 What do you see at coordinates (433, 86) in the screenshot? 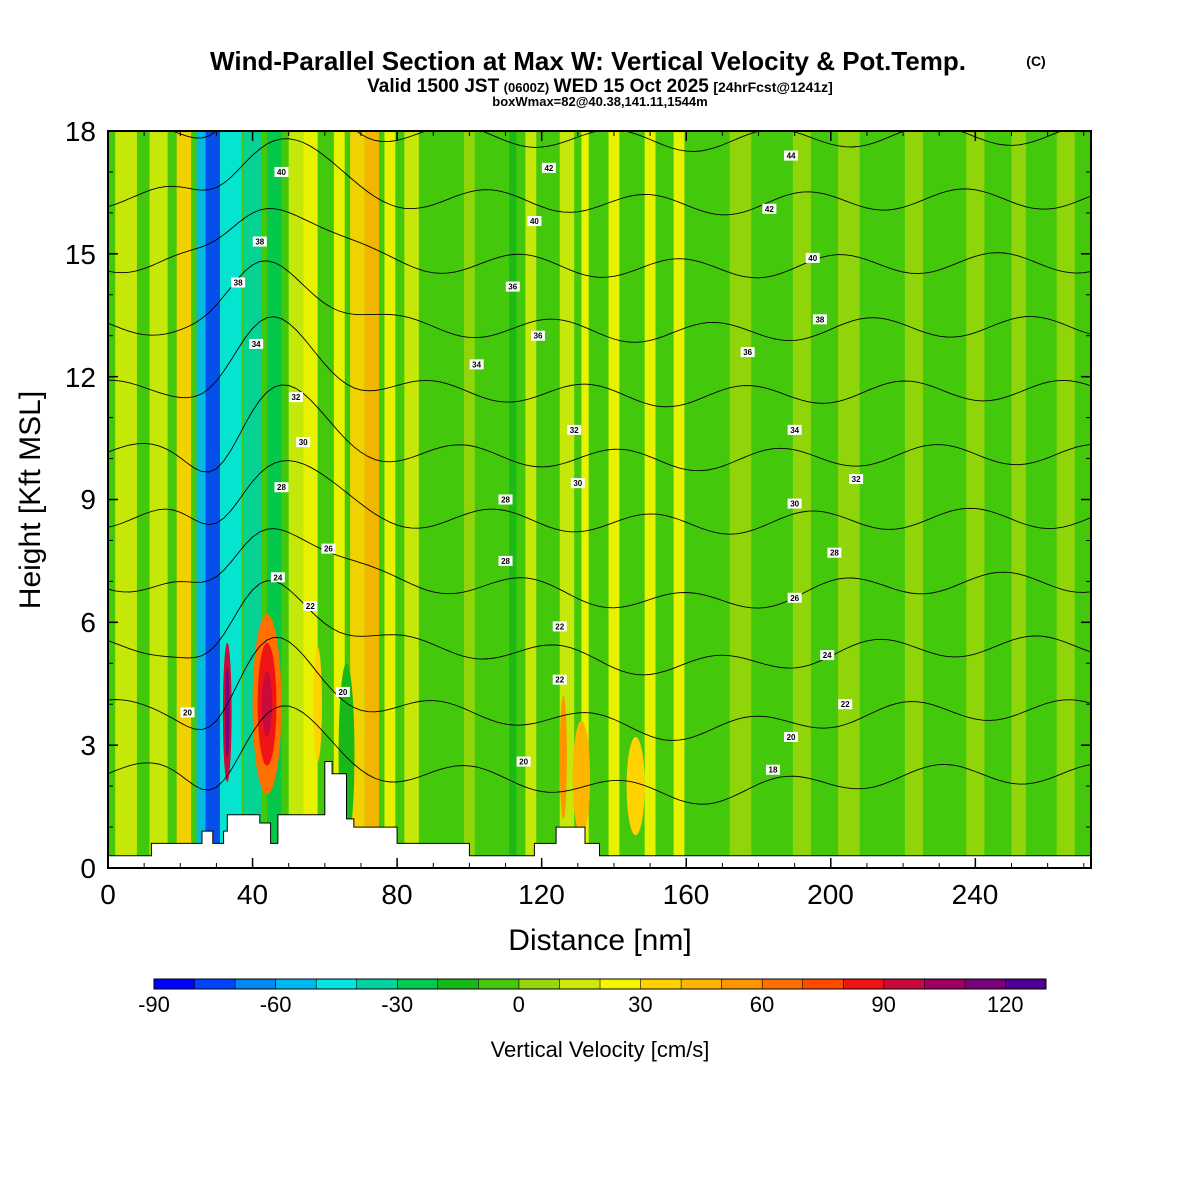
I see `valid-prefix: Valid 1500 JST` at bounding box center [433, 86].